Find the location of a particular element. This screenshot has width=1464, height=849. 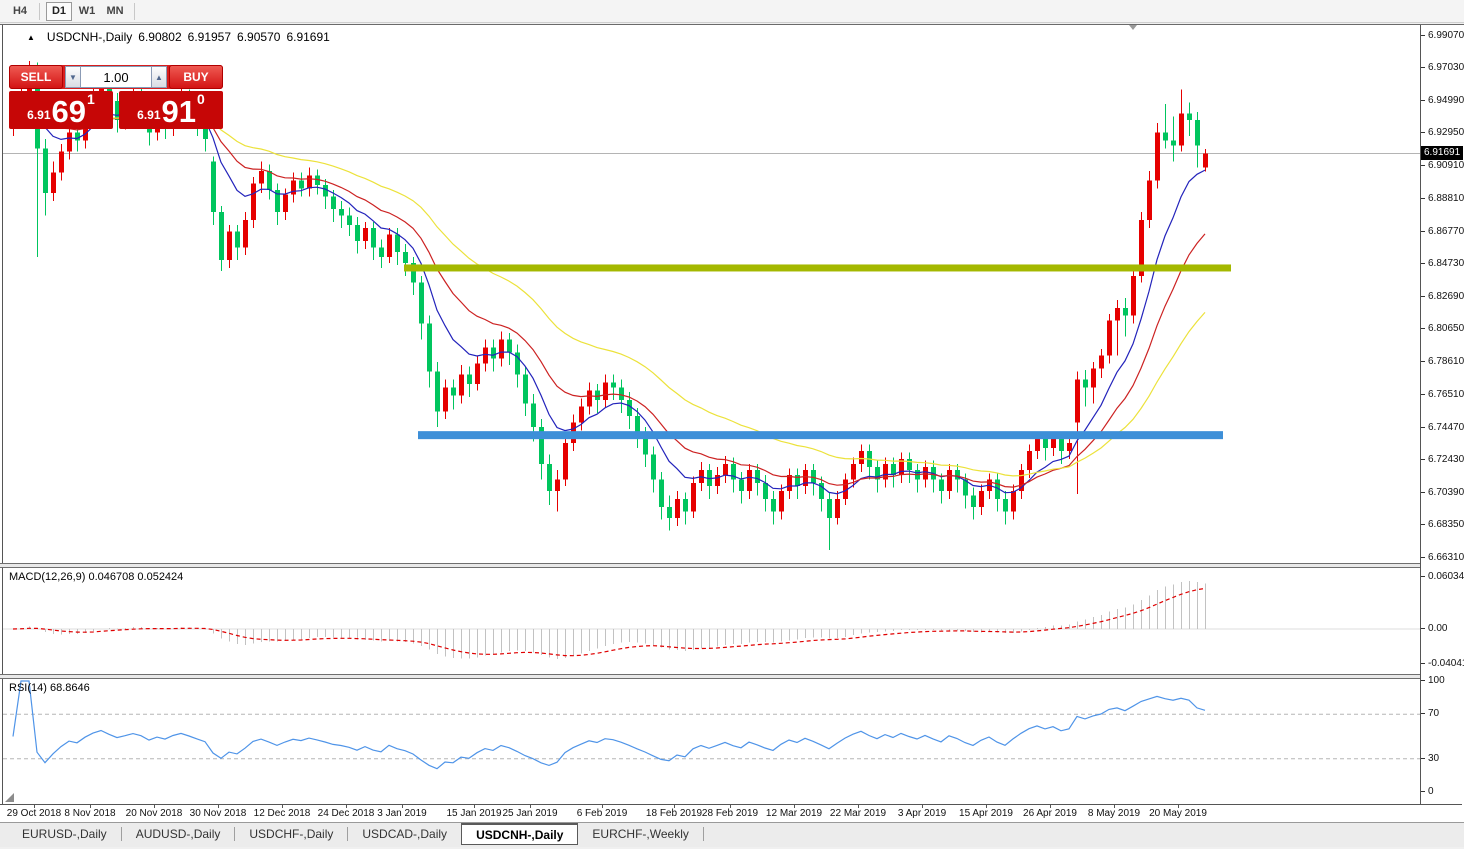

buy-price-sup: 0 is located at coordinates (201, 99).